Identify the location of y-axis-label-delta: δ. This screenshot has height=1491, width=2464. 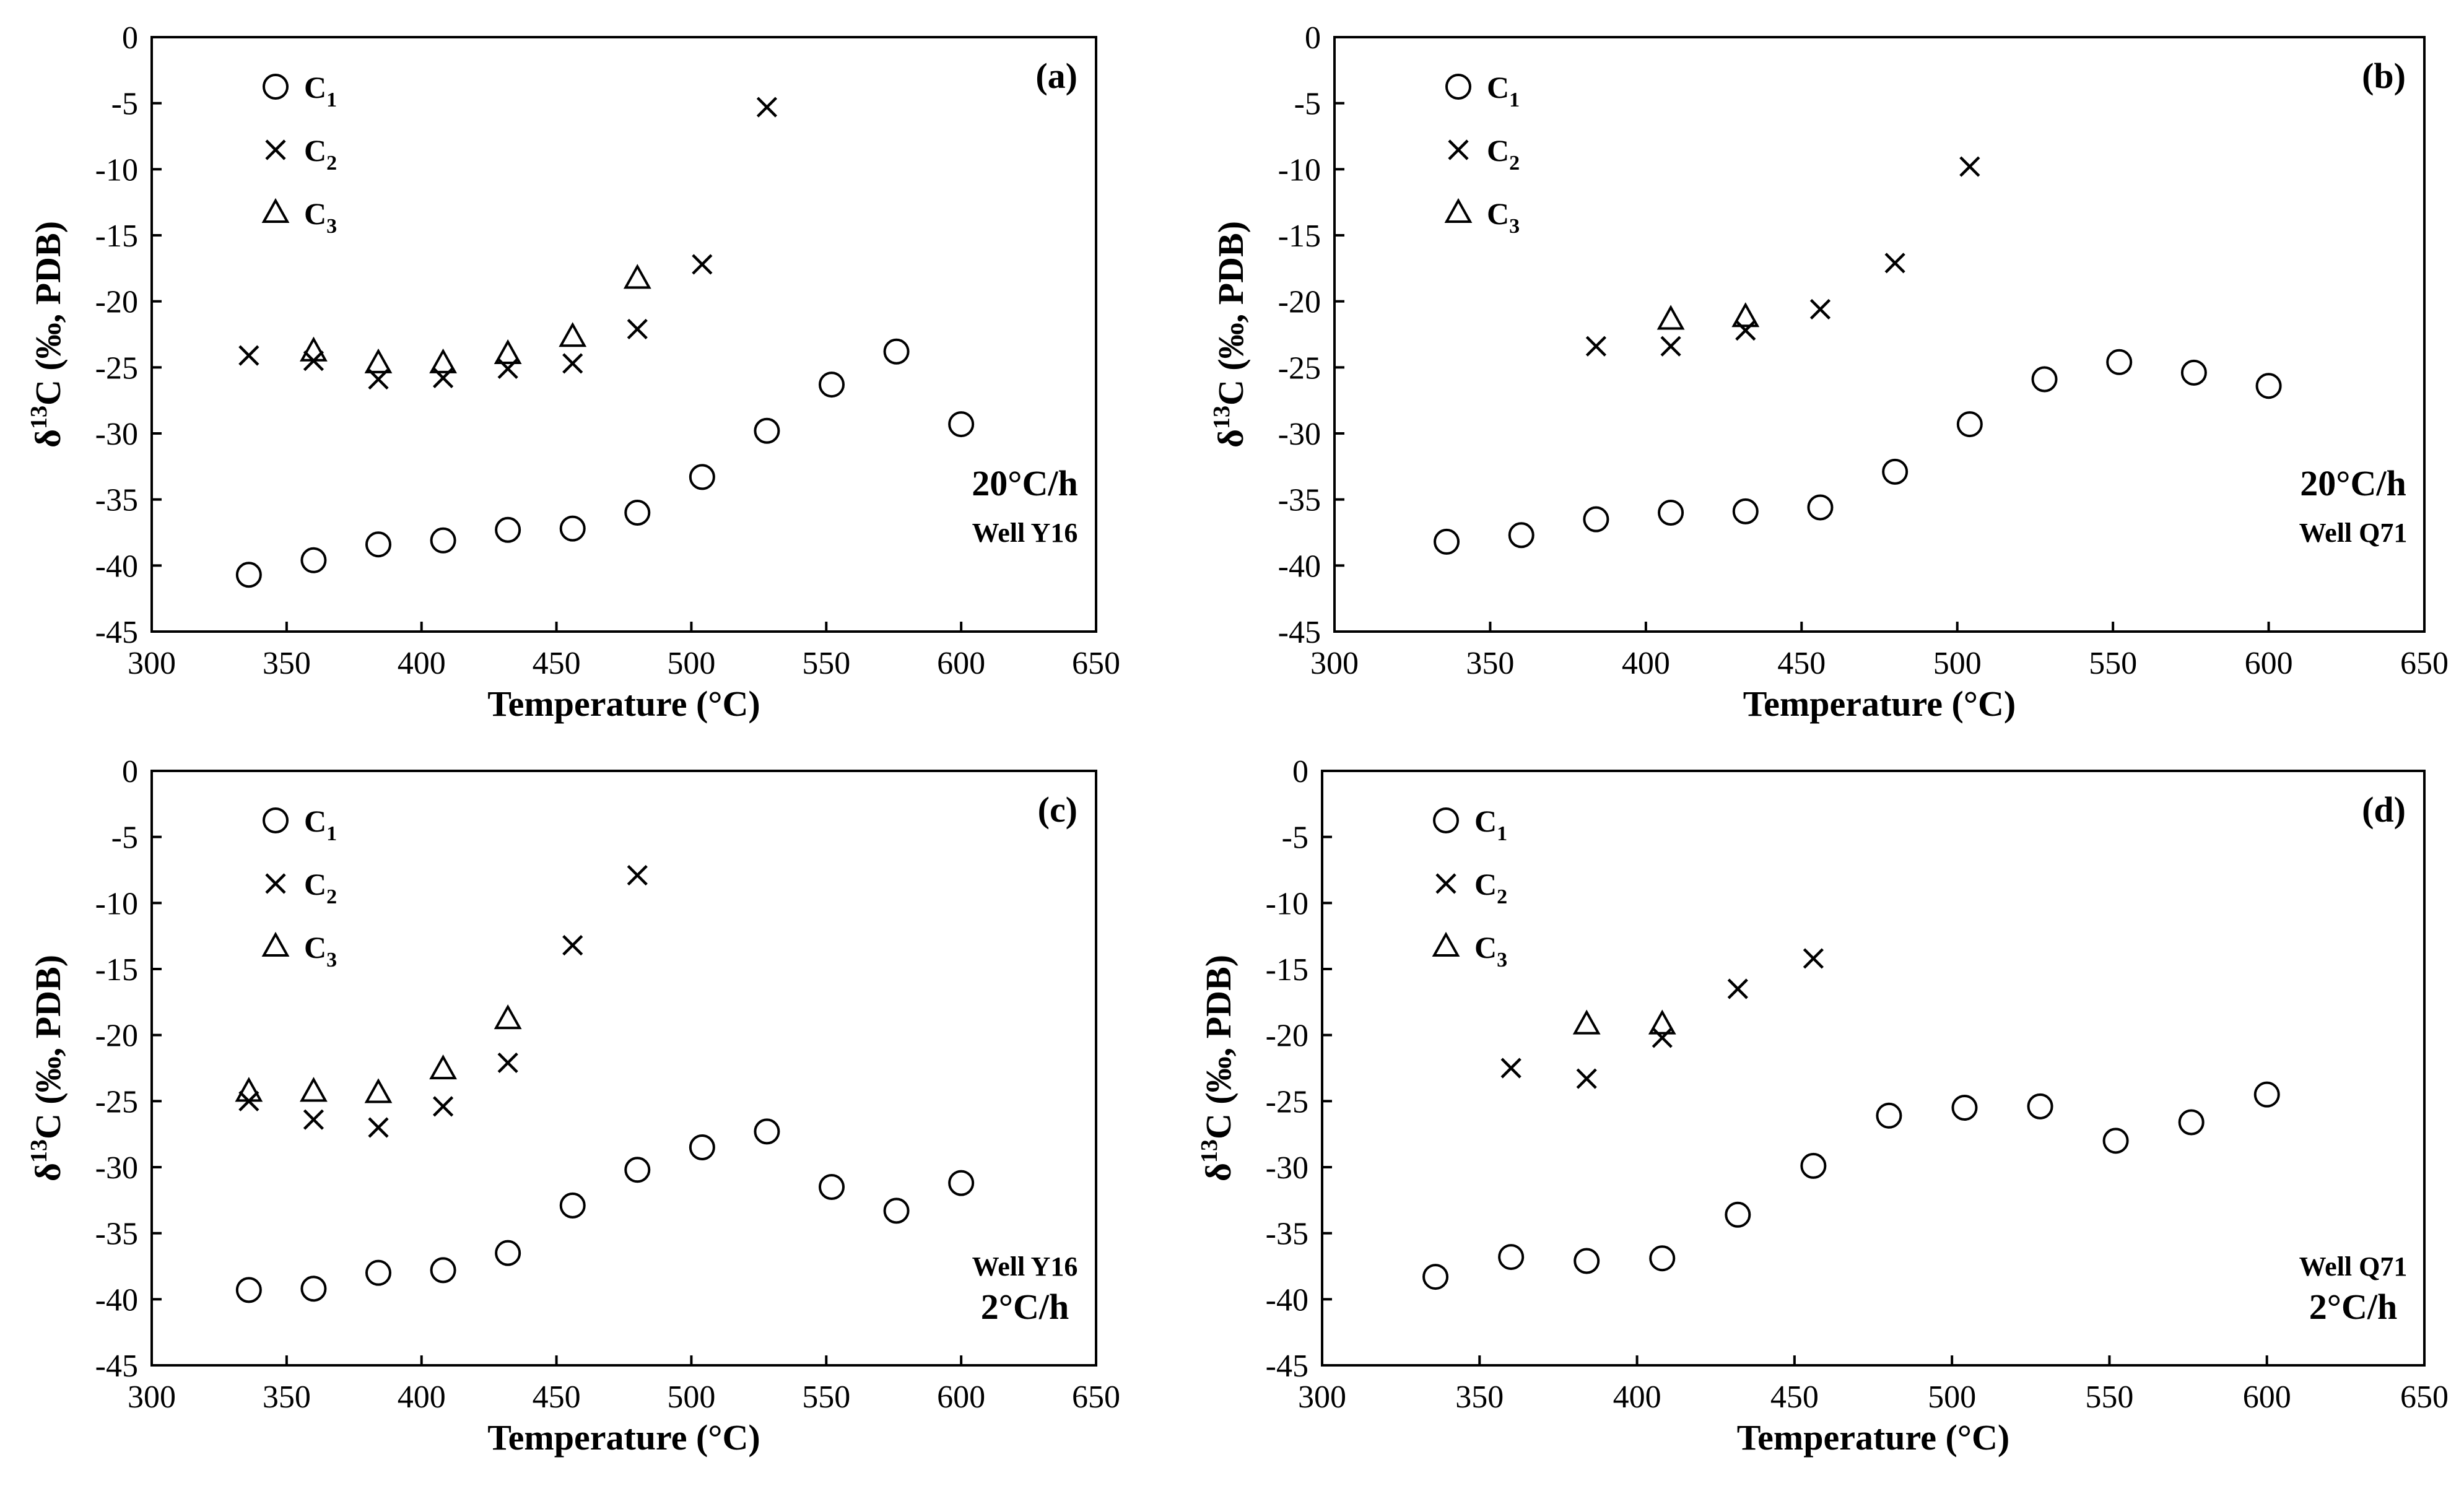
(1218, 1172).